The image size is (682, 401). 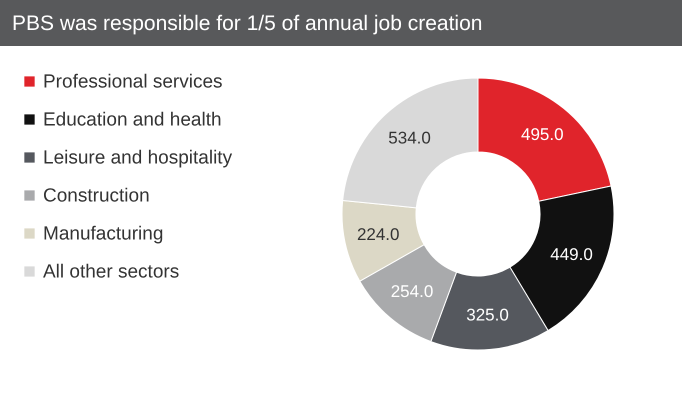 I want to click on legend-label: Professional services, so click(x=133, y=82).